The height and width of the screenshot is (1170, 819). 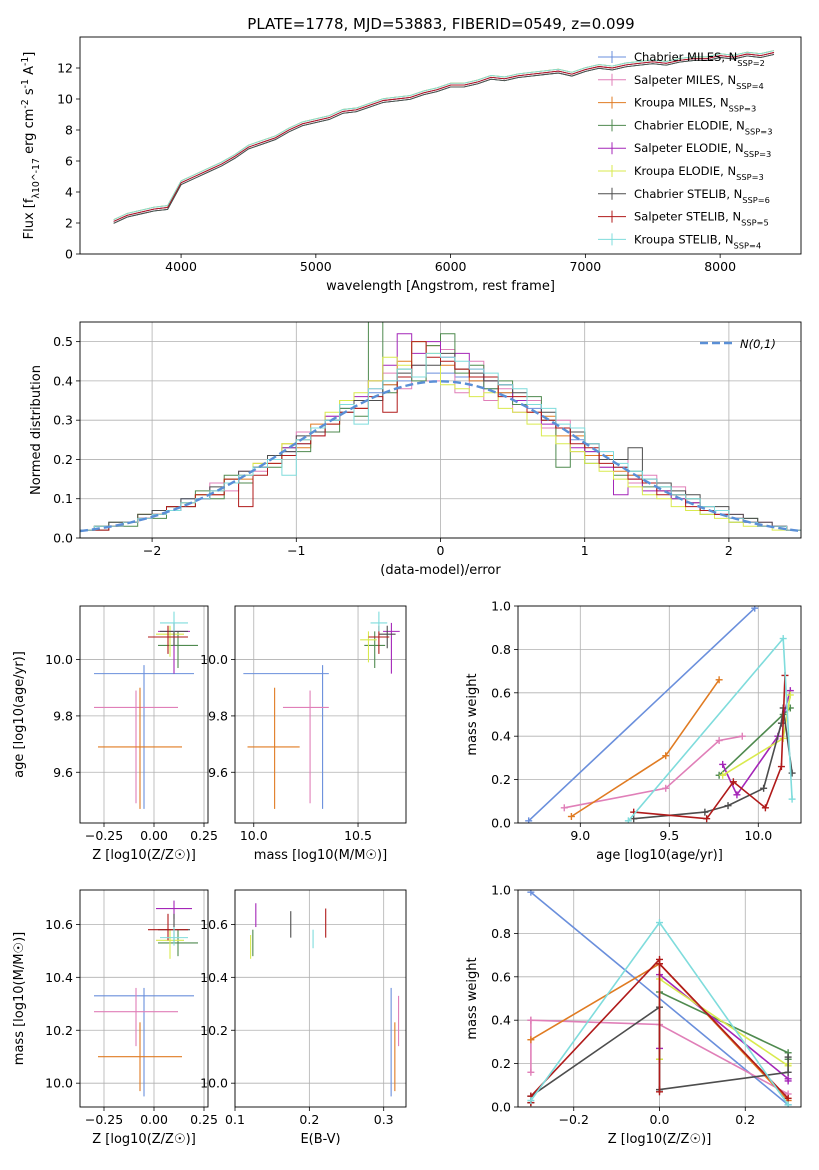 I want to click on x-axis-label: E(B-V), so click(x=320, y=1139).